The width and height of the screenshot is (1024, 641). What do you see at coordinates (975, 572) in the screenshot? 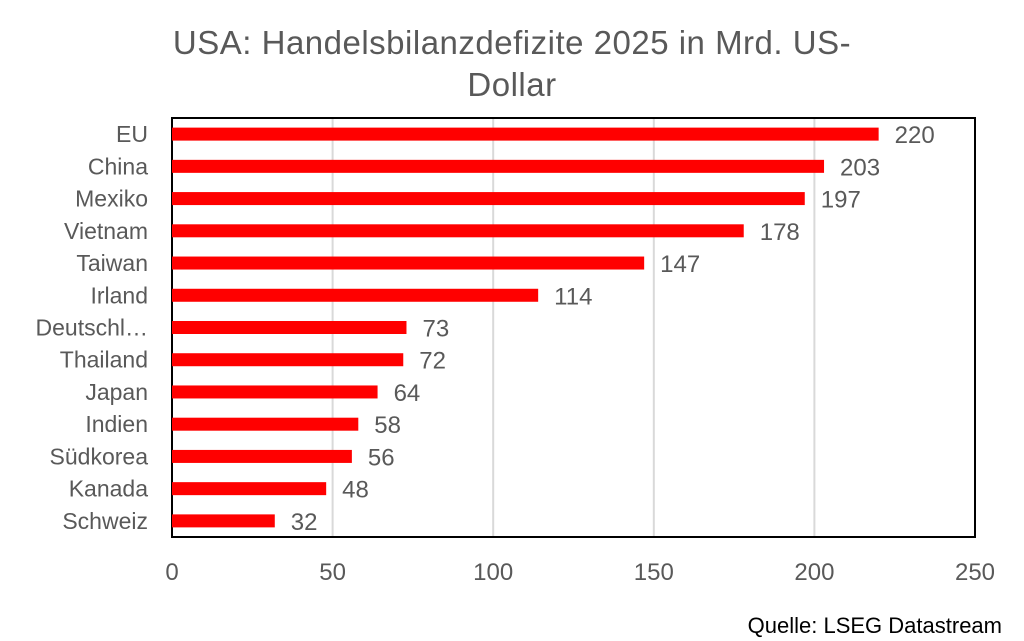
I see `x-tick-label: 250` at bounding box center [975, 572].